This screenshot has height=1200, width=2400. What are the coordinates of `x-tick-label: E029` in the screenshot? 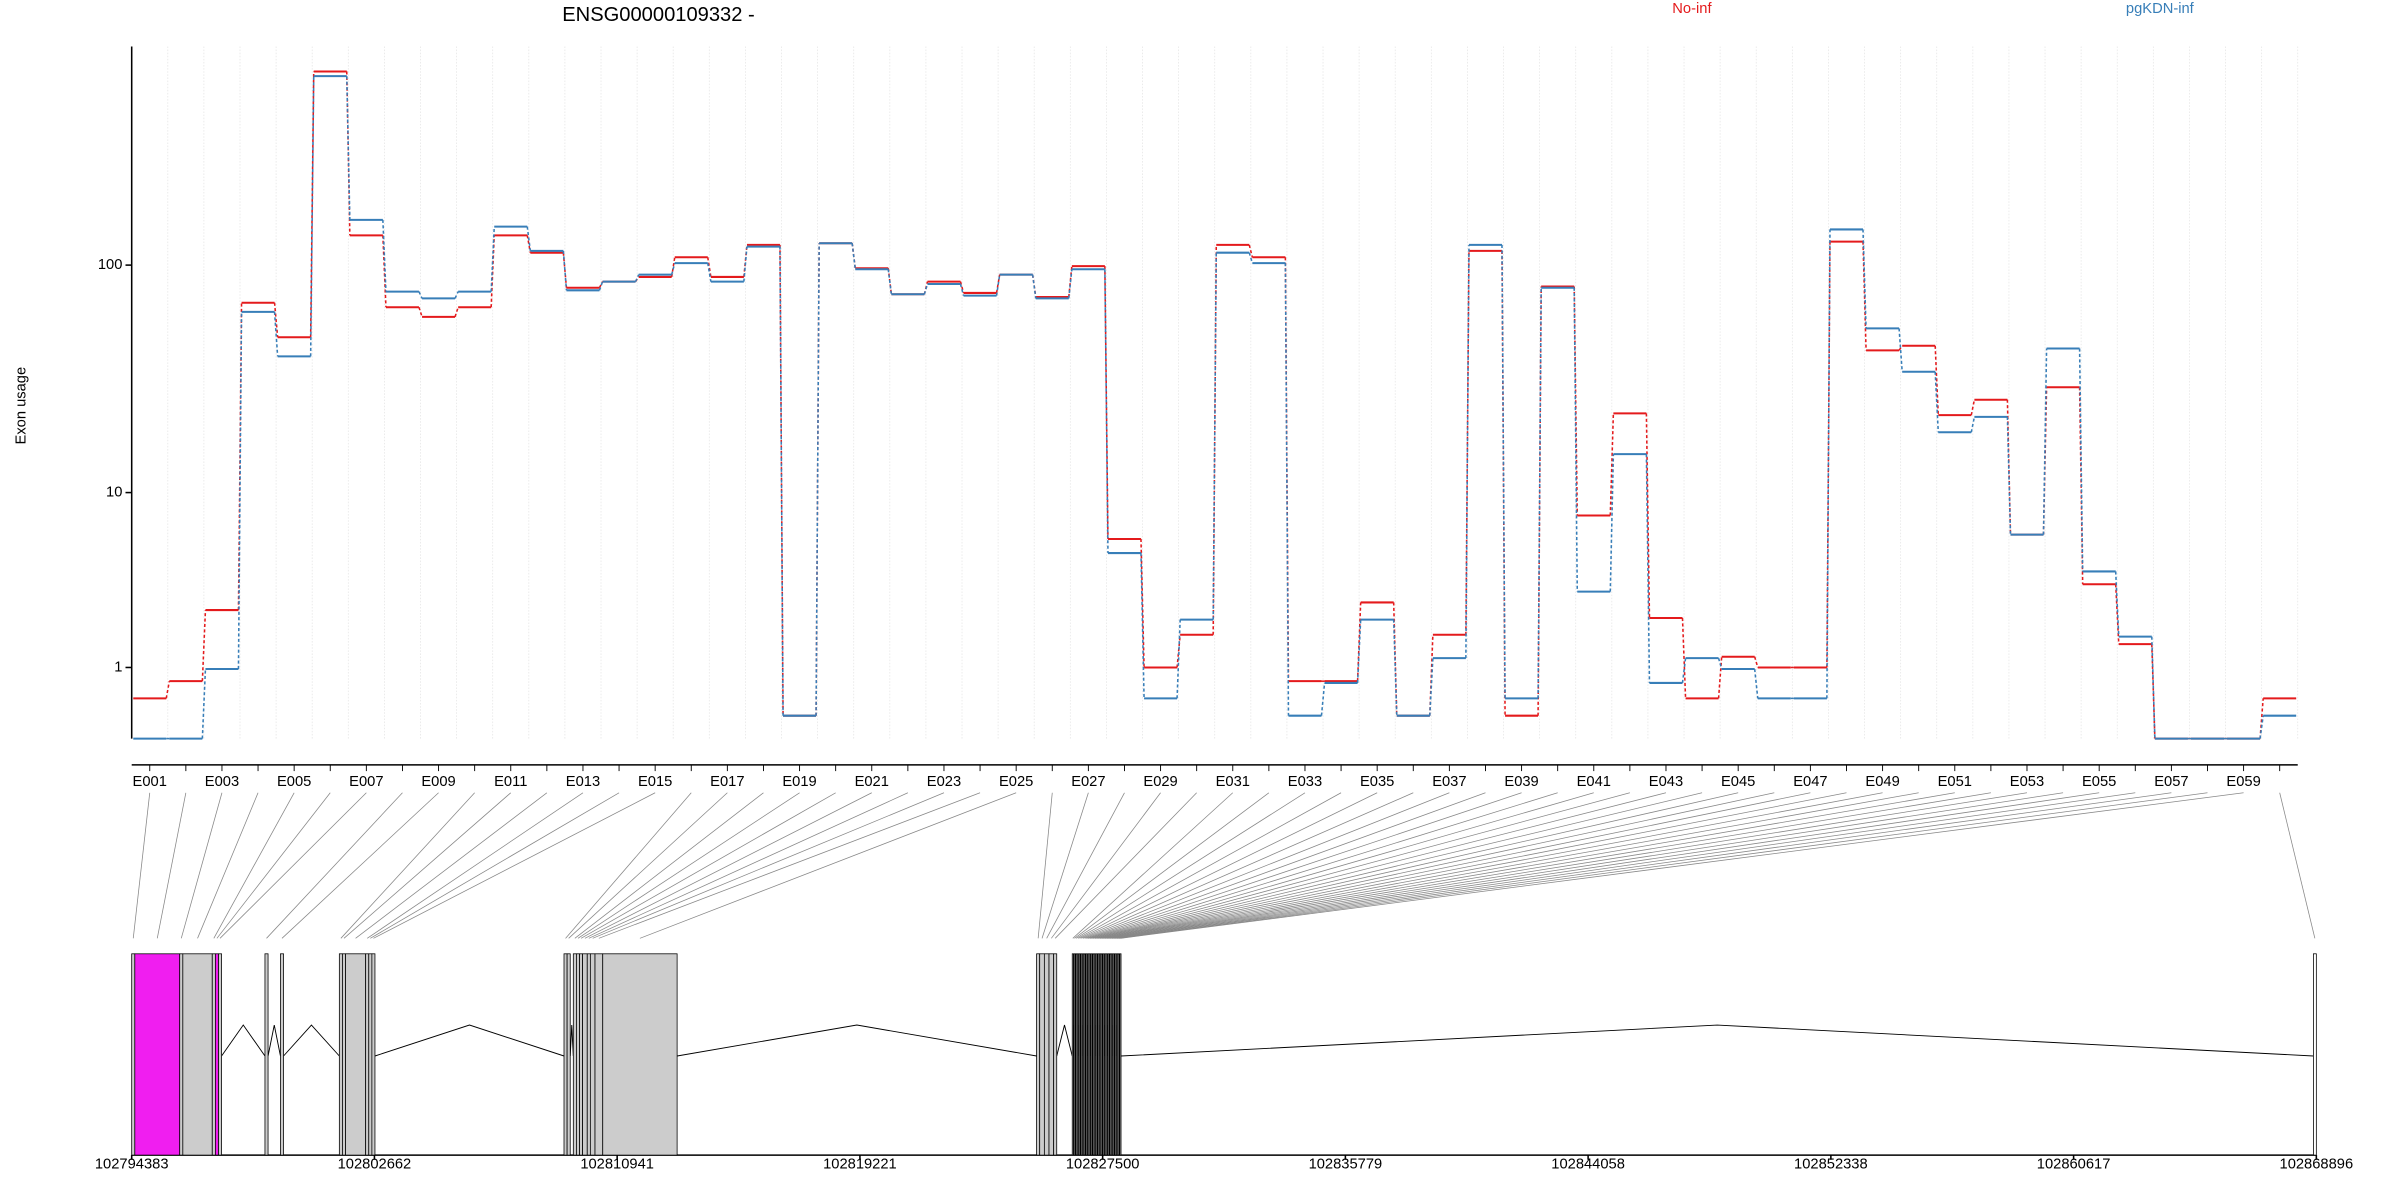 It's located at (1160, 782).